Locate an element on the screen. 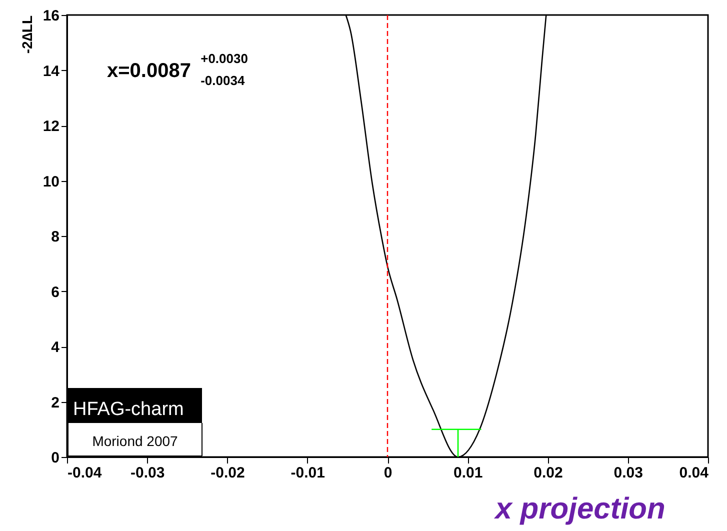 The width and height of the screenshot is (727, 531). x-tick-label: 0.04 is located at coordinates (694, 473).